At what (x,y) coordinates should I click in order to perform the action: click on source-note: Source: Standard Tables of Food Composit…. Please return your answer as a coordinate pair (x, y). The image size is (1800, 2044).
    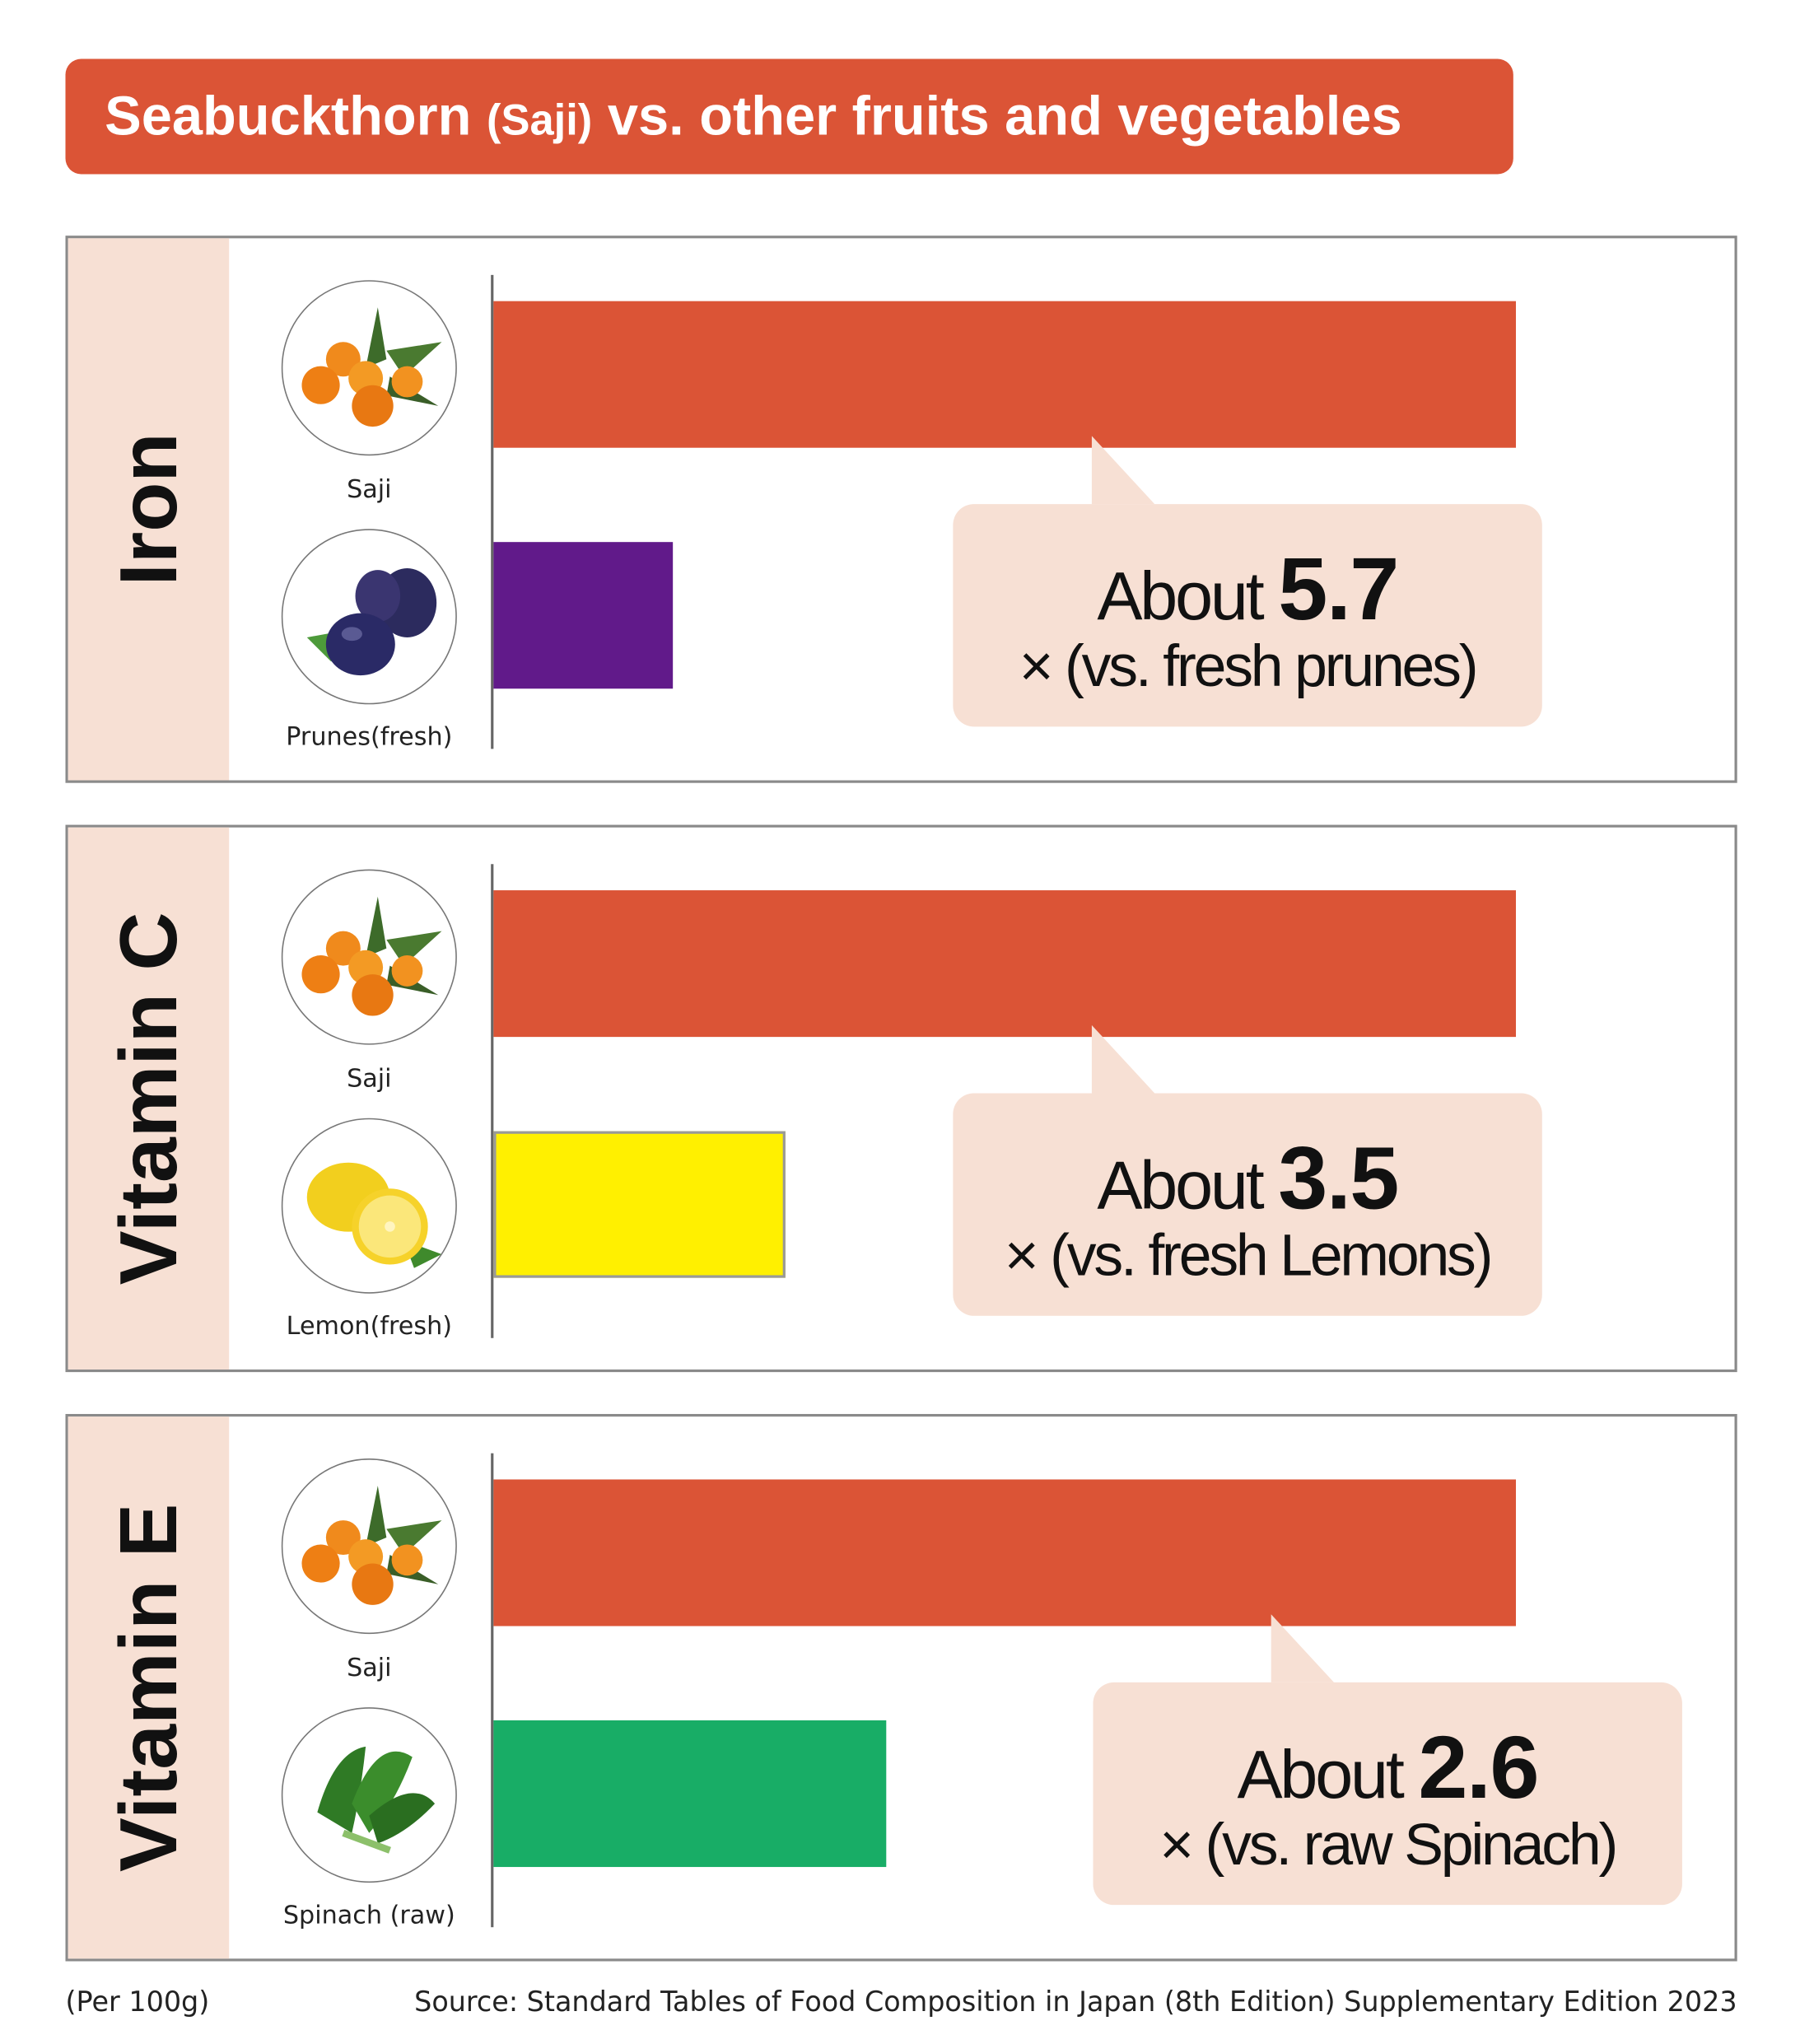
    Looking at the image, I should click on (1075, 2002).